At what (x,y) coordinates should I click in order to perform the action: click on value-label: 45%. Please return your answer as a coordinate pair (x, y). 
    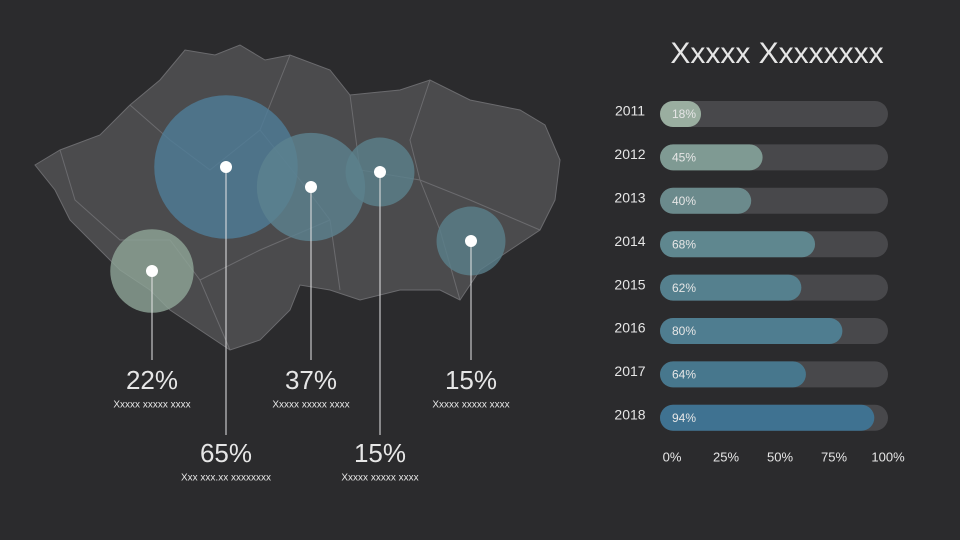
    Looking at the image, I should click on (684, 158).